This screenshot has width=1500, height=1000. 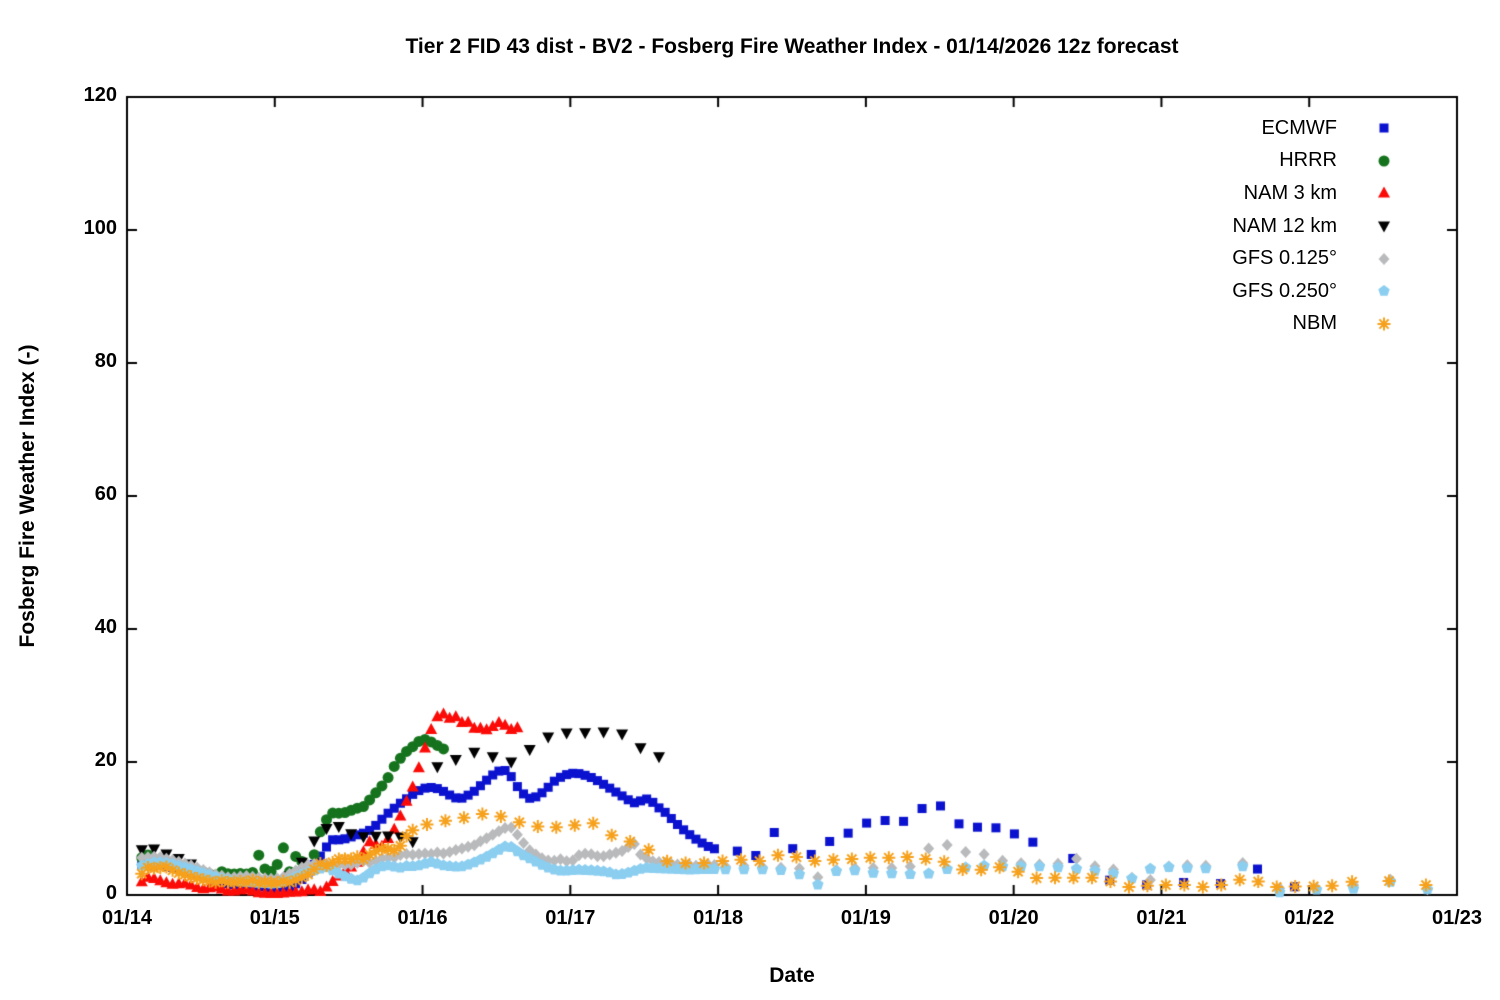 I want to click on legend-entry-nbm: NBM, so click(x=1251, y=324).